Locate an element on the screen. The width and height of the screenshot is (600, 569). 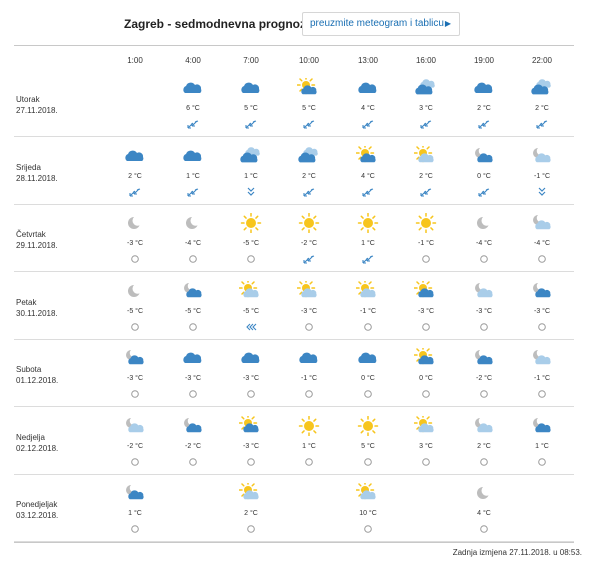
forecast-cell: -2 °C is located at coordinates (193, 441).